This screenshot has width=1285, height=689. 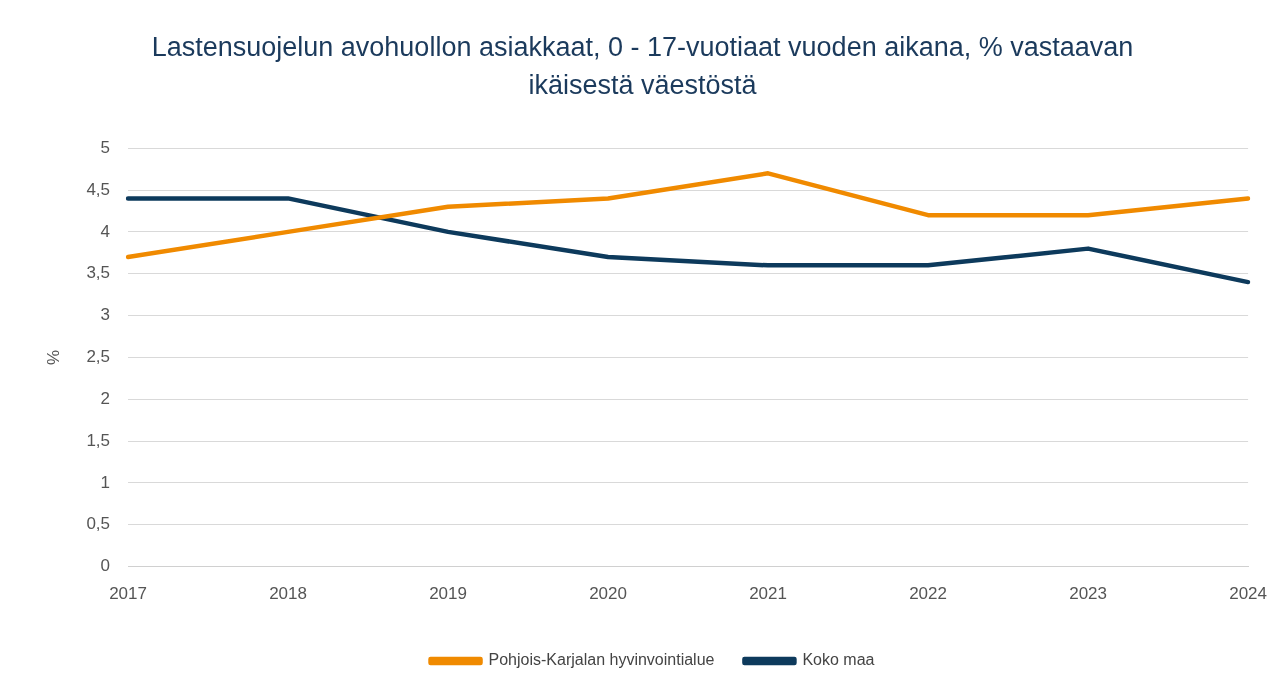 I want to click on x-tick-label: 2023, so click(x=1088, y=594).